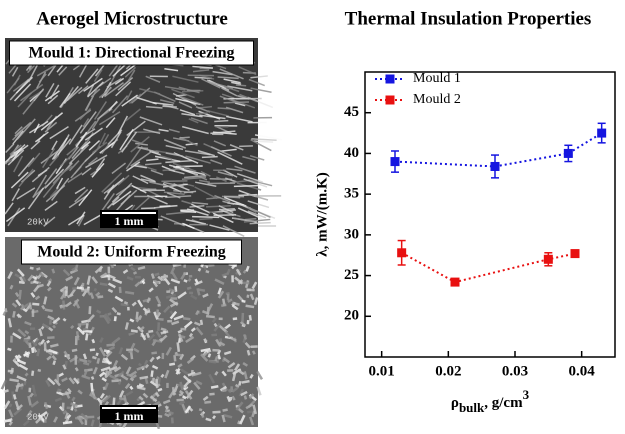 Image resolution: width=625 pixels, height=434 pixels. I want to click on x-axis-label-part: ρ, so click(455, 403).